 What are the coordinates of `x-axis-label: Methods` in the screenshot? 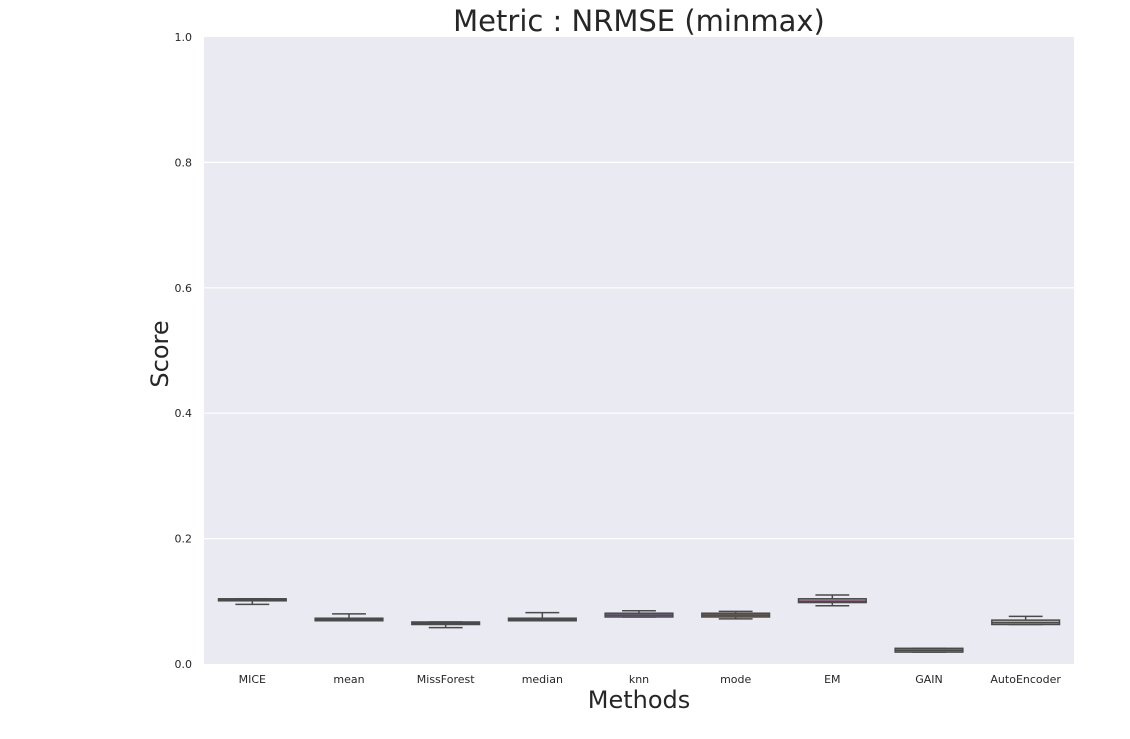 It's located at (639, 700).